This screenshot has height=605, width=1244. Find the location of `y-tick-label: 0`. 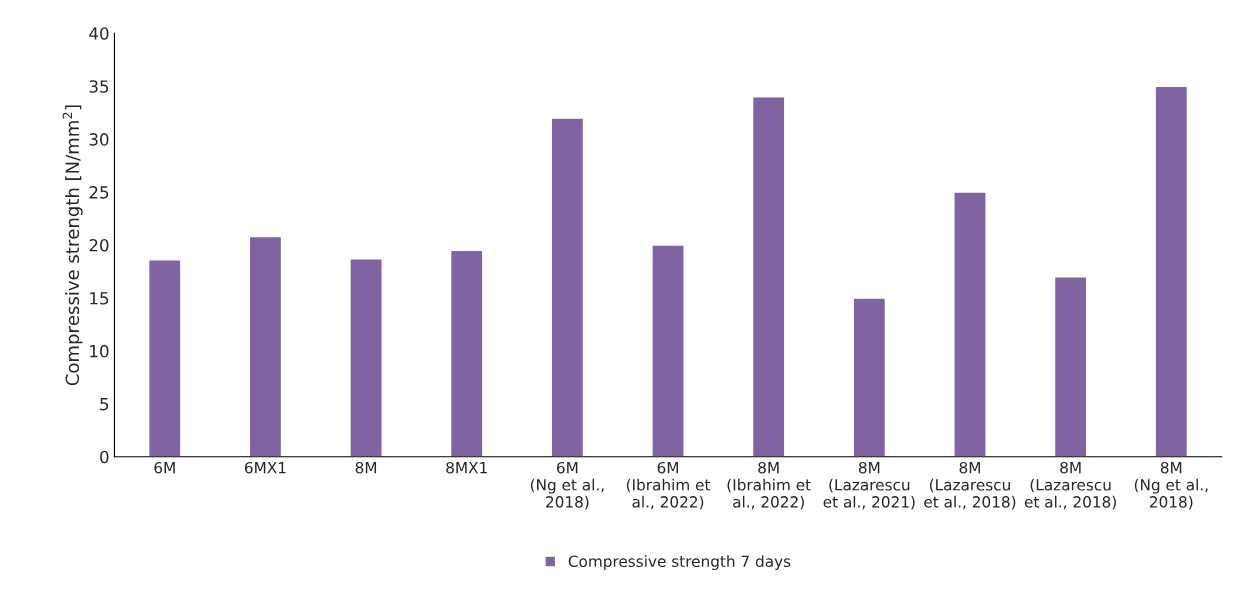

y-tick-label: 0 is located at coordinates (104, 457).